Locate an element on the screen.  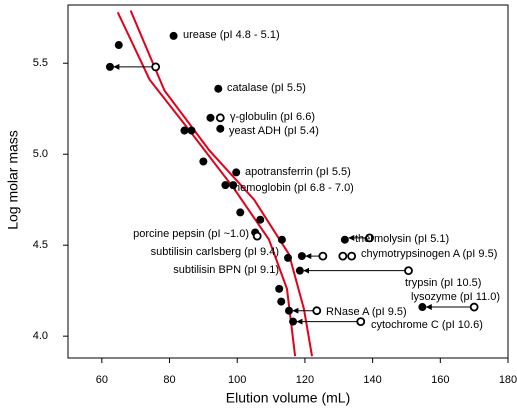
annotation: trypsin (pI 10.5) is located at coordinates (443, 283).